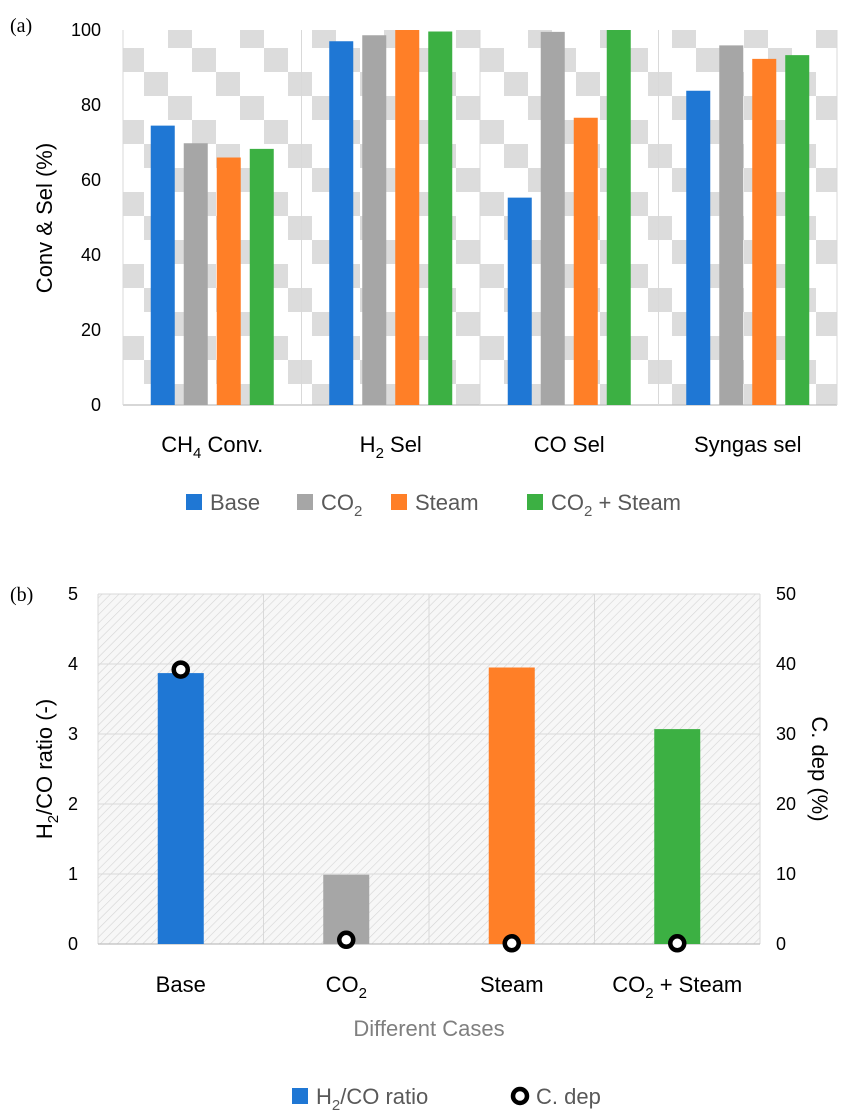  I want to click on category-label: Base, so click(181, 984).